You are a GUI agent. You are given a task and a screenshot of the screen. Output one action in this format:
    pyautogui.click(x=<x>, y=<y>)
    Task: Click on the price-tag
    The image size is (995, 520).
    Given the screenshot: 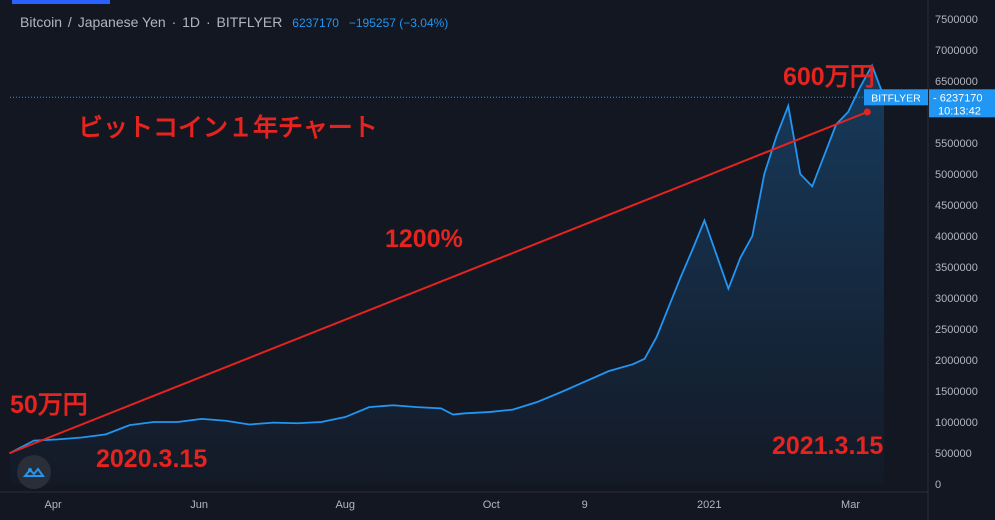 What is the action you would take?
    pyautogui.click(x=962, y=103)
    